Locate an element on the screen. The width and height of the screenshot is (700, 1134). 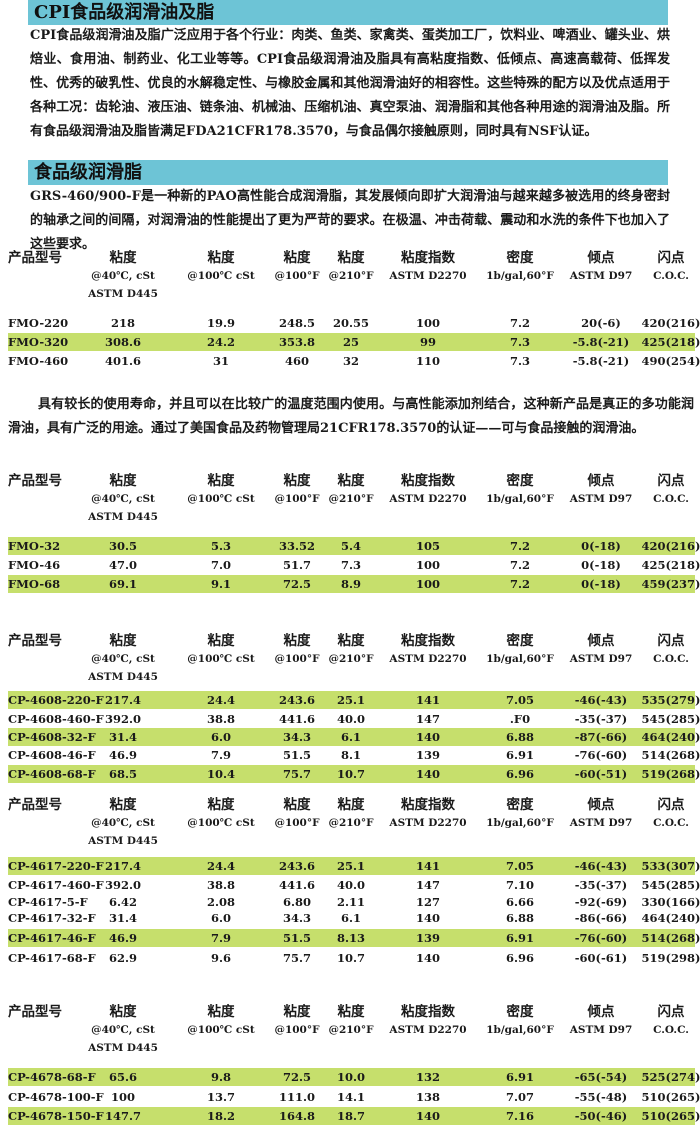
table-cell: 111.0 is located at coordinates (297, 1097).